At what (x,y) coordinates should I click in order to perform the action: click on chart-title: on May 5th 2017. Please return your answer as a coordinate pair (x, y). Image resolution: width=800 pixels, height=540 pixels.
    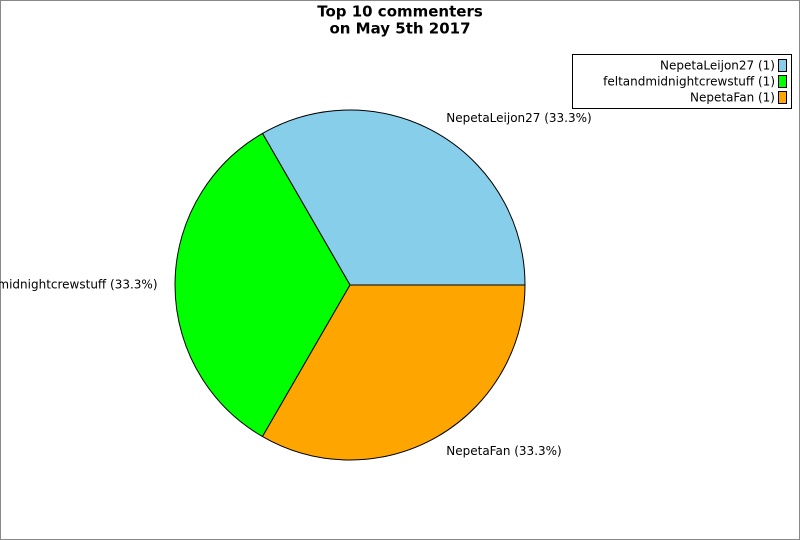
    Looking at the image, I should click on (399, 29).